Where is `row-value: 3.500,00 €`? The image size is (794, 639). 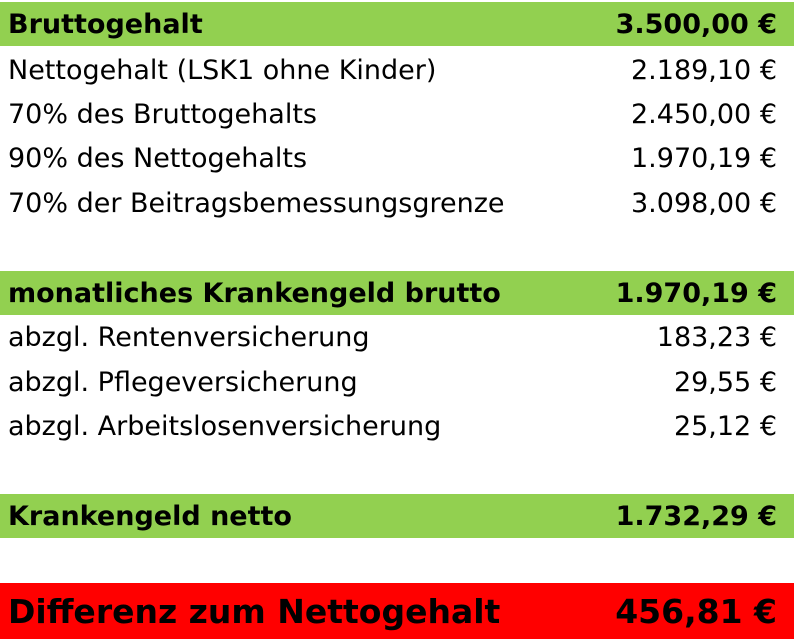 row-value: 3.500,00 € is located at coordinates (696, 24).